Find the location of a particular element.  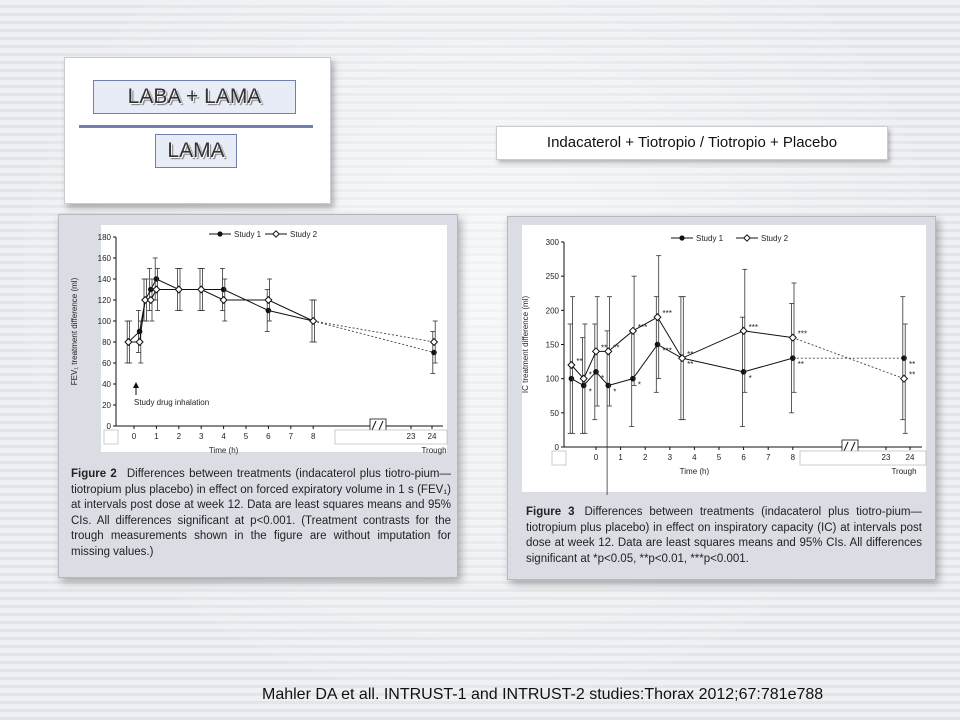

study-drug-inhalation-label: Study drug inhalation is located at coordinates (171, 402).